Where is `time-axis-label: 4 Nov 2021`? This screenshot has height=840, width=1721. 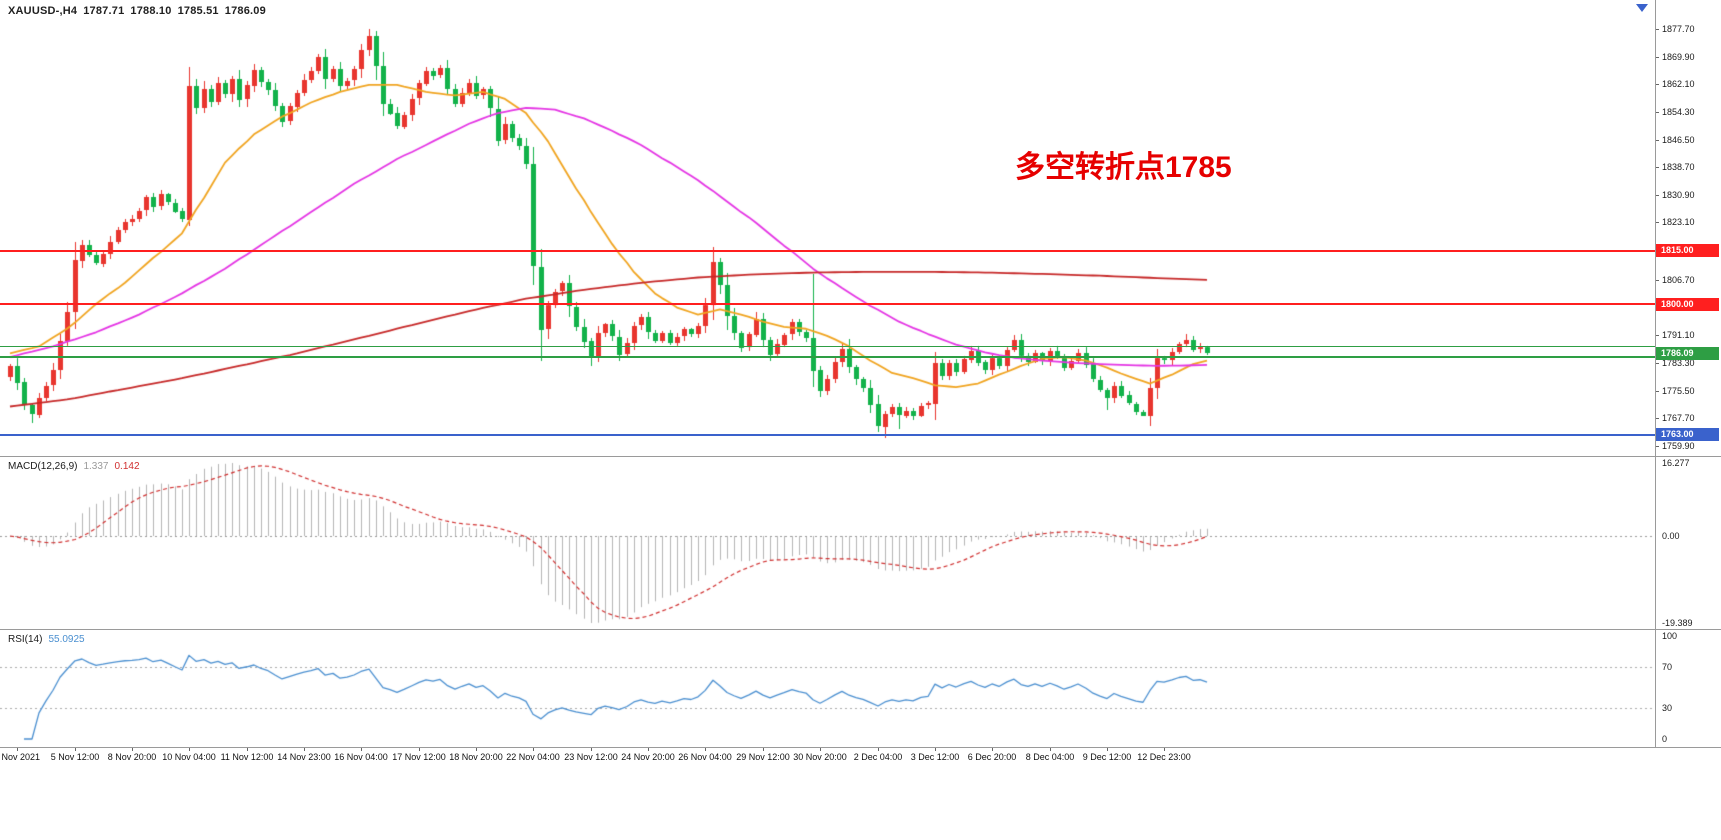 time-axis-label: 4 Nov 2021 is located at coordinates (20, 757).